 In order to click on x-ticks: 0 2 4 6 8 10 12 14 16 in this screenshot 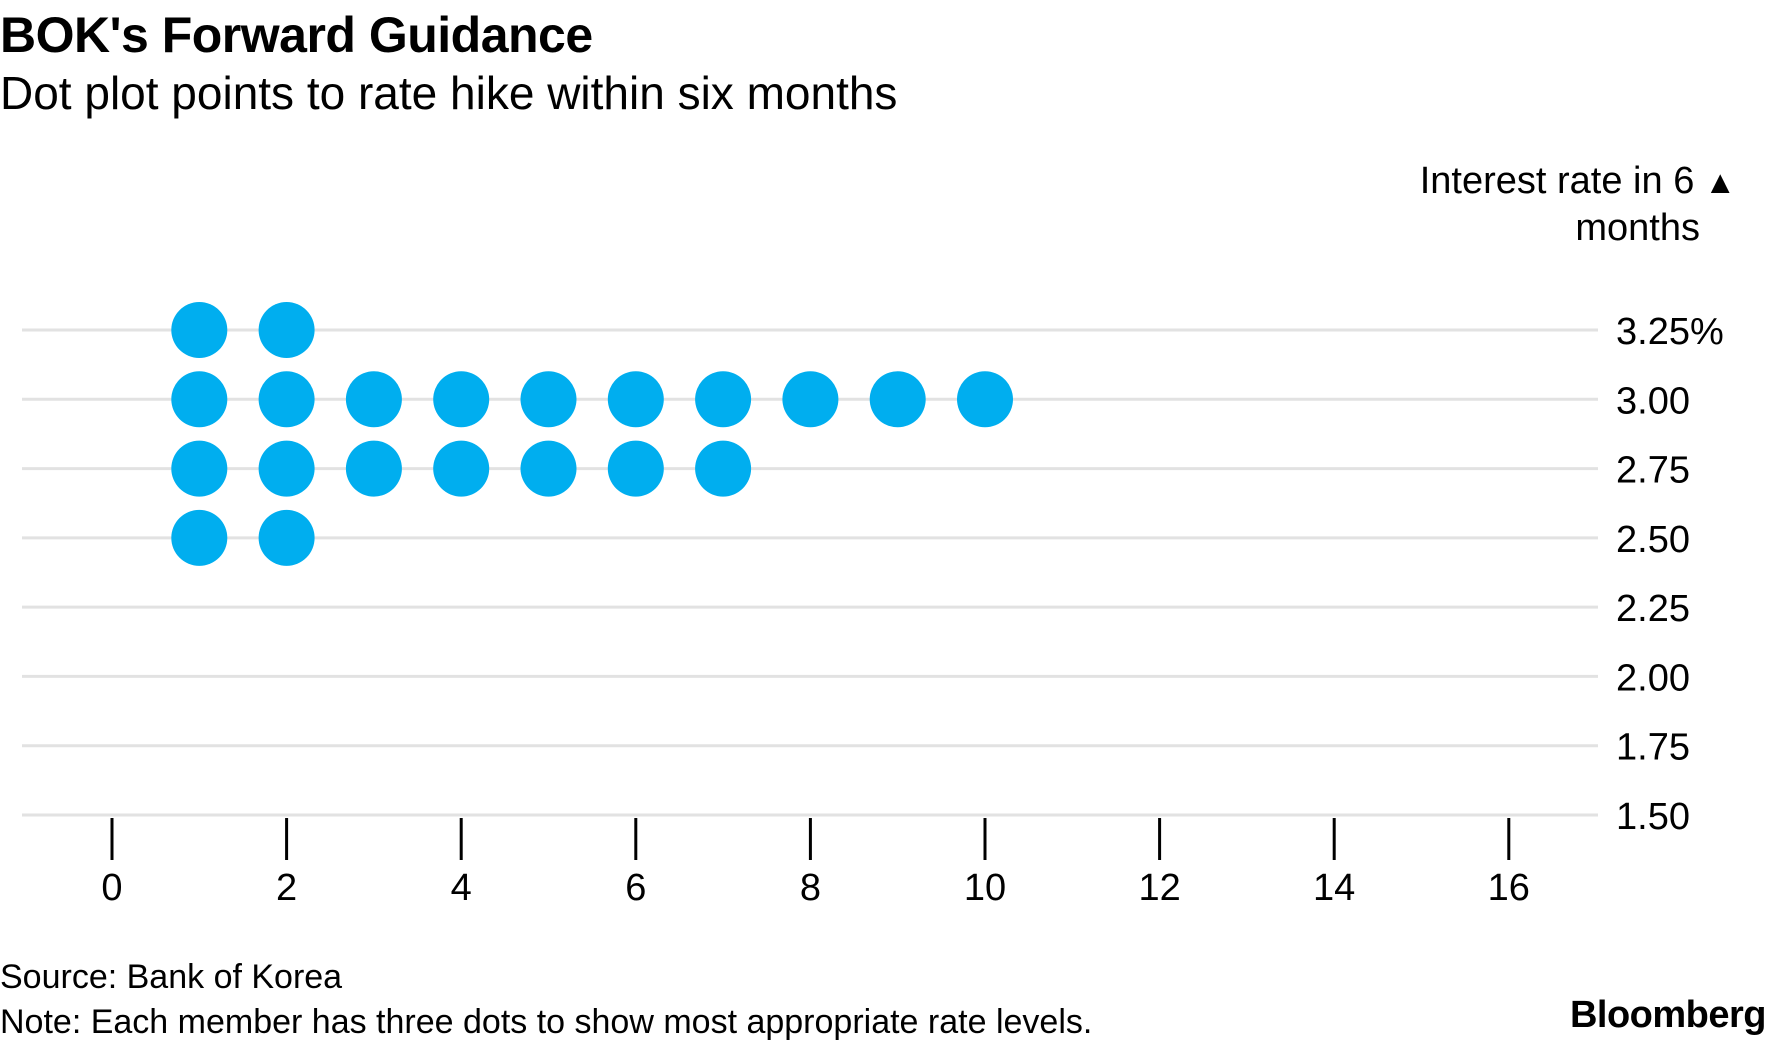, I will do `click(815, 863)`.